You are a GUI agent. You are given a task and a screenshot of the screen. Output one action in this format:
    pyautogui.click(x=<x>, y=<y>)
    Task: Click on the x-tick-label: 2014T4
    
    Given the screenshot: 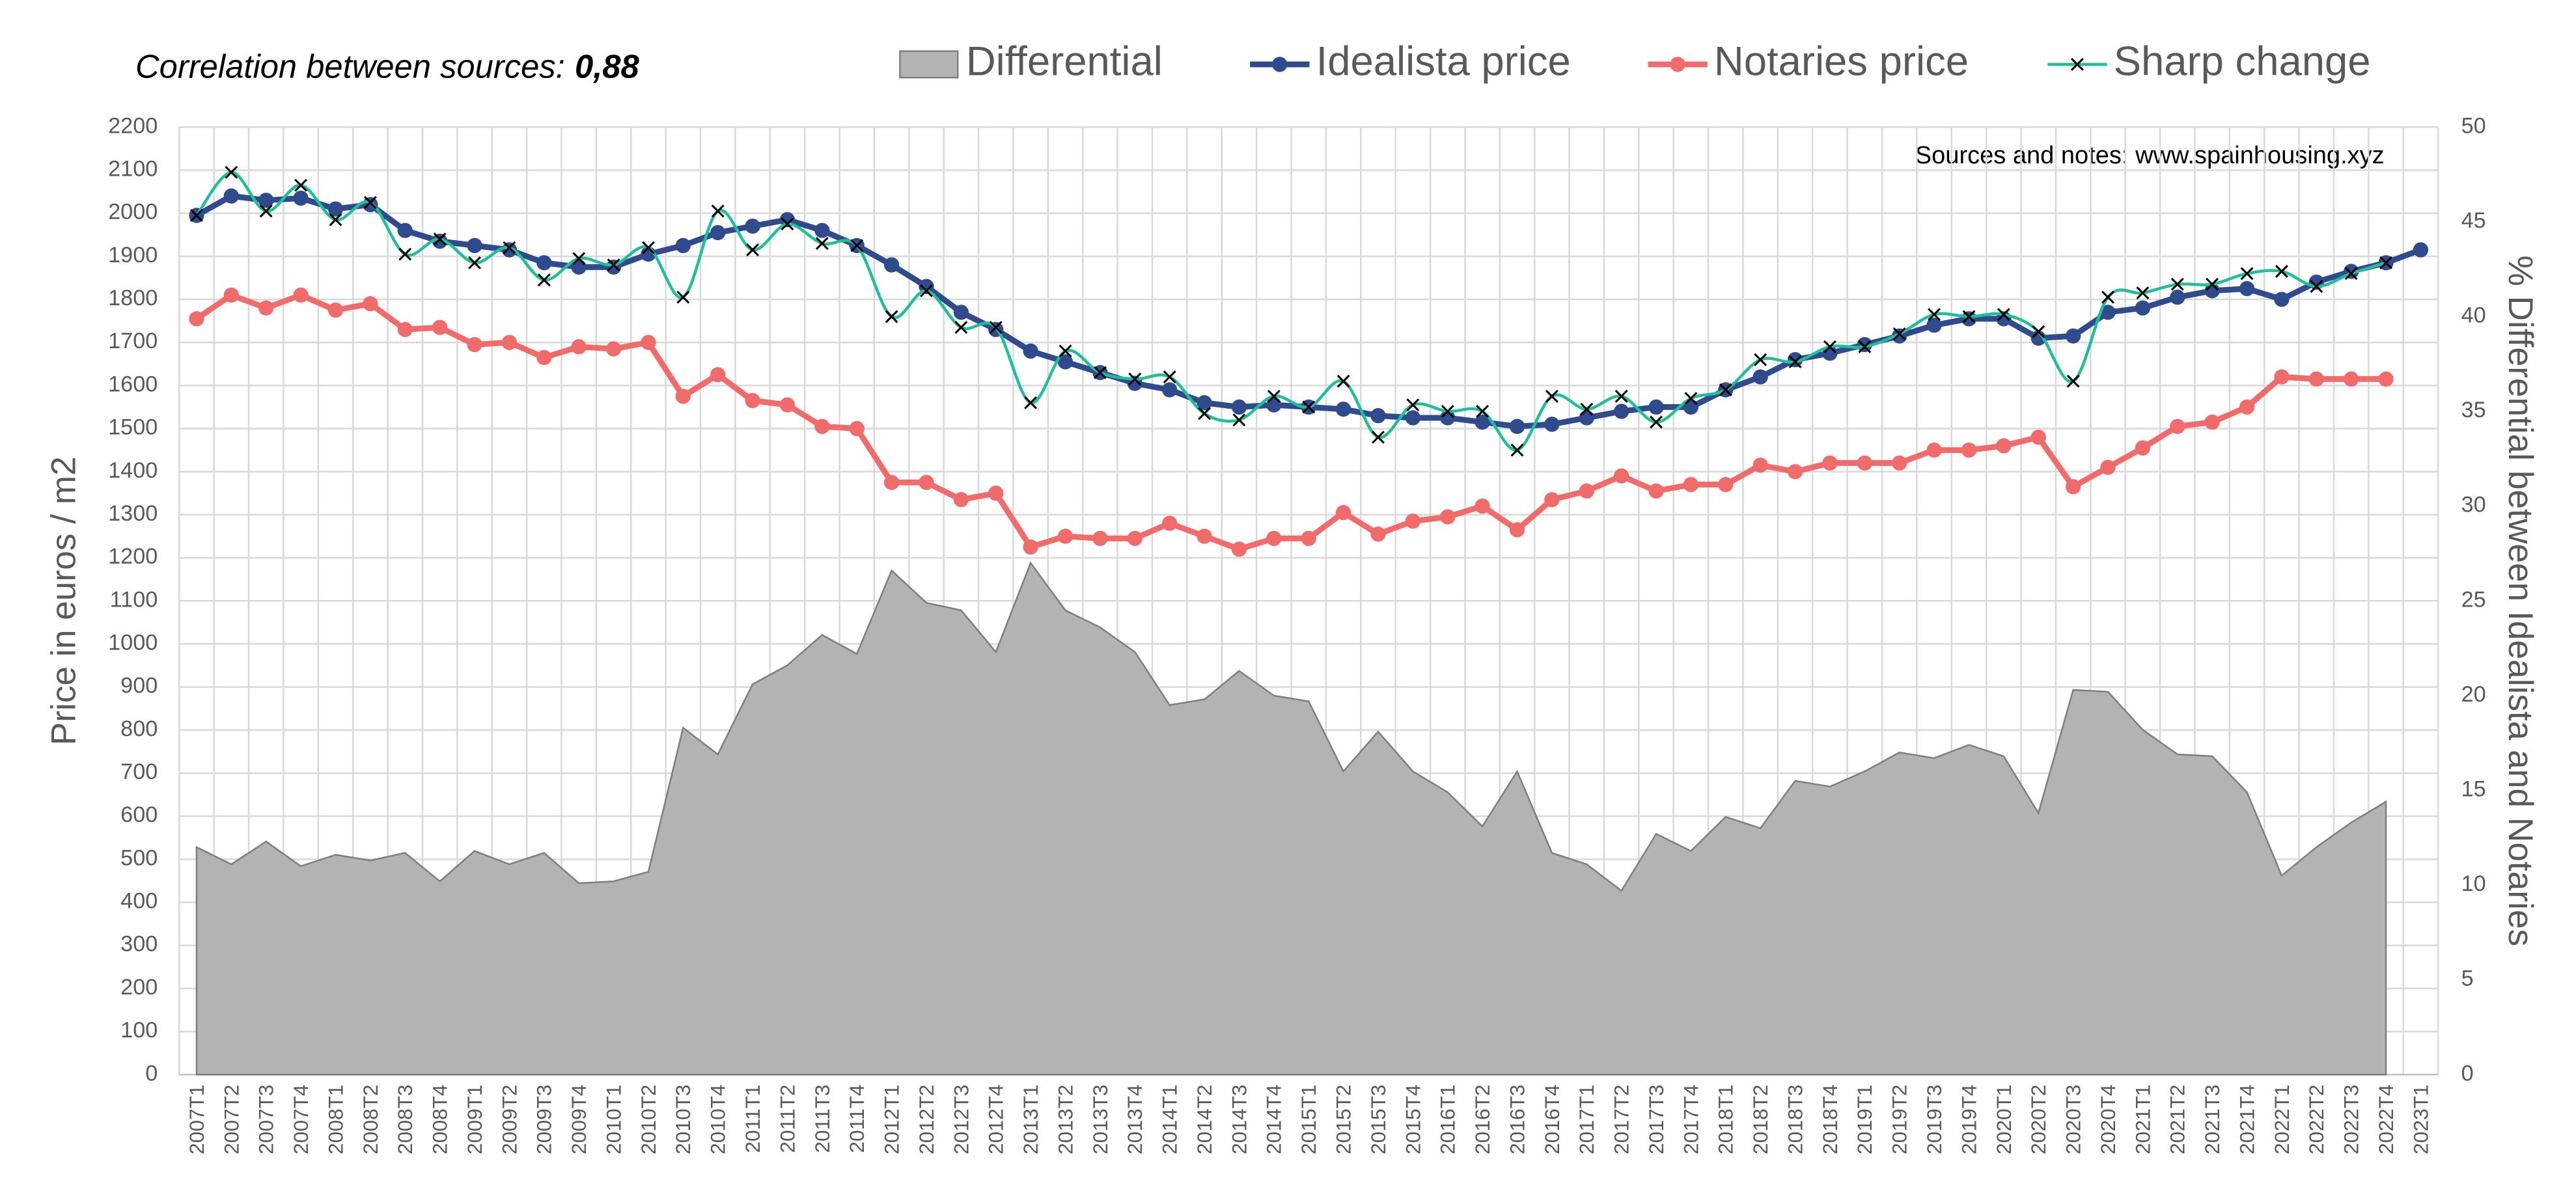 What is the action you would take?
    pyautogui.click(x=1274, y=1119)
    